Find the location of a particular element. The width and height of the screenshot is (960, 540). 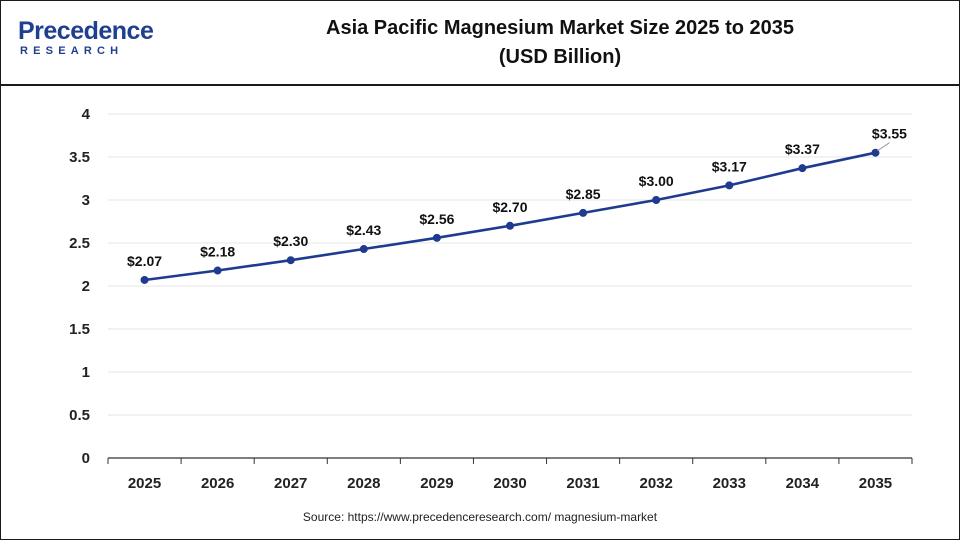

data-label: $3.55 is located at coordinates (889, 134).